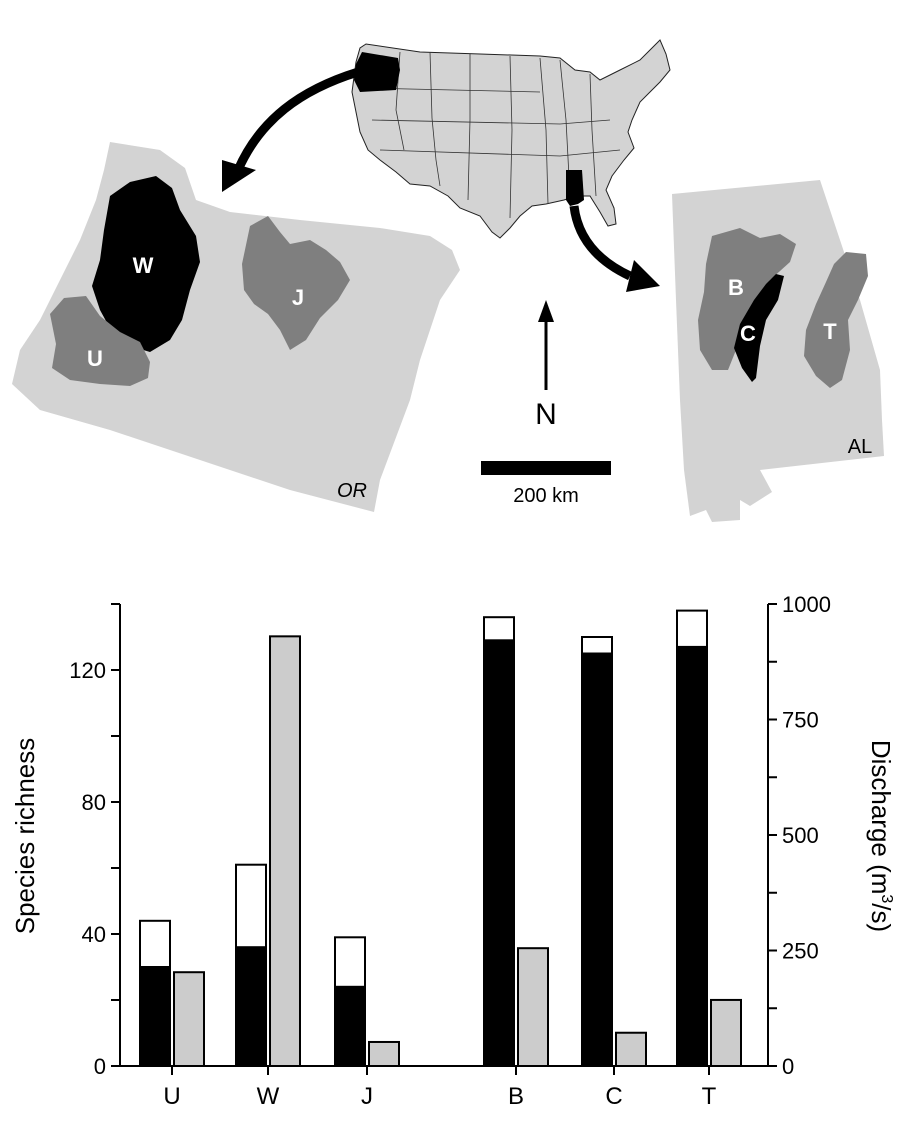 Image resolution: width=900 pixels, height=1125 pixels. I want to click on basin-w-shape, so click(146, 264).